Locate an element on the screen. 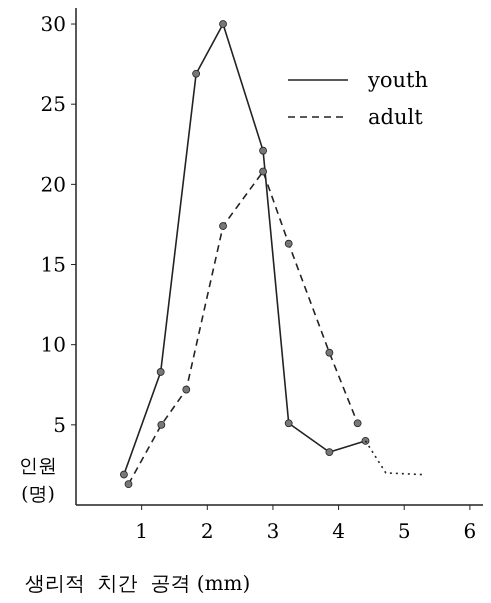  y-tick-label: 10 is located at coordinates (53, 344).